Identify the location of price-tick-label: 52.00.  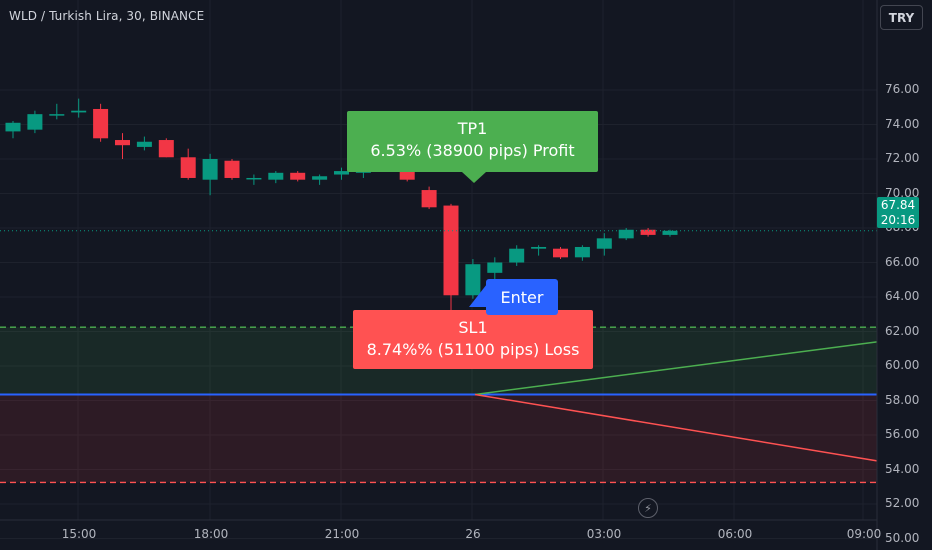
(902, 503).